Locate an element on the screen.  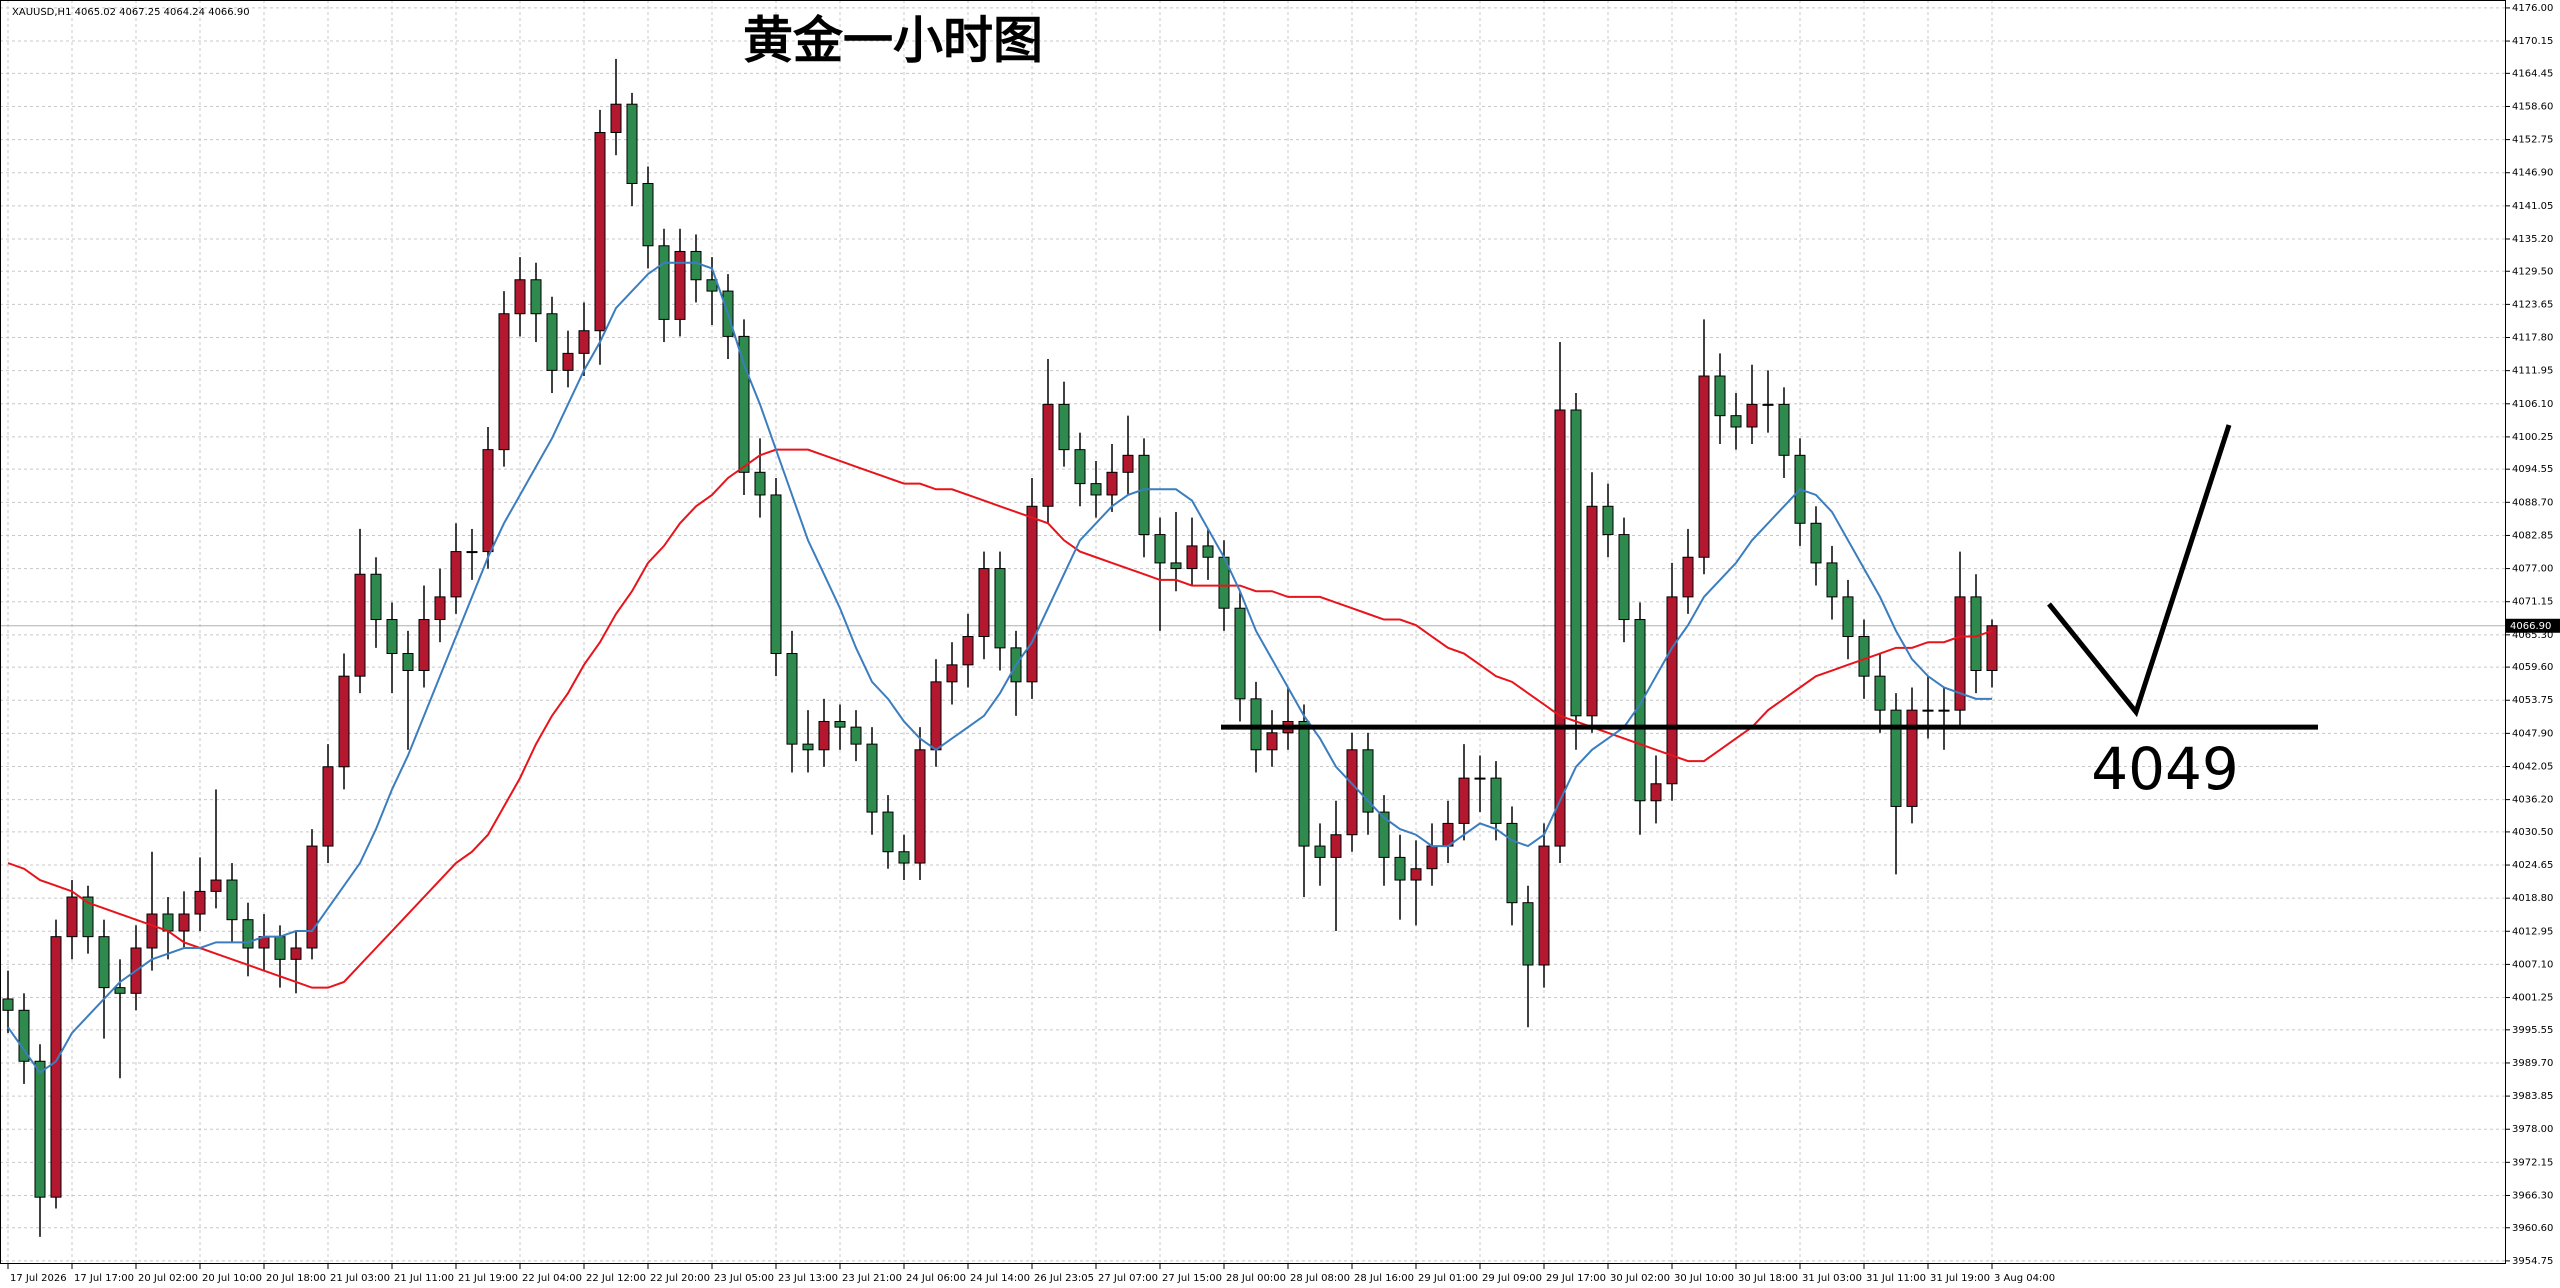
x-tick-label: 26 Jul 23:05 is located at coordinates (1064, 1278).